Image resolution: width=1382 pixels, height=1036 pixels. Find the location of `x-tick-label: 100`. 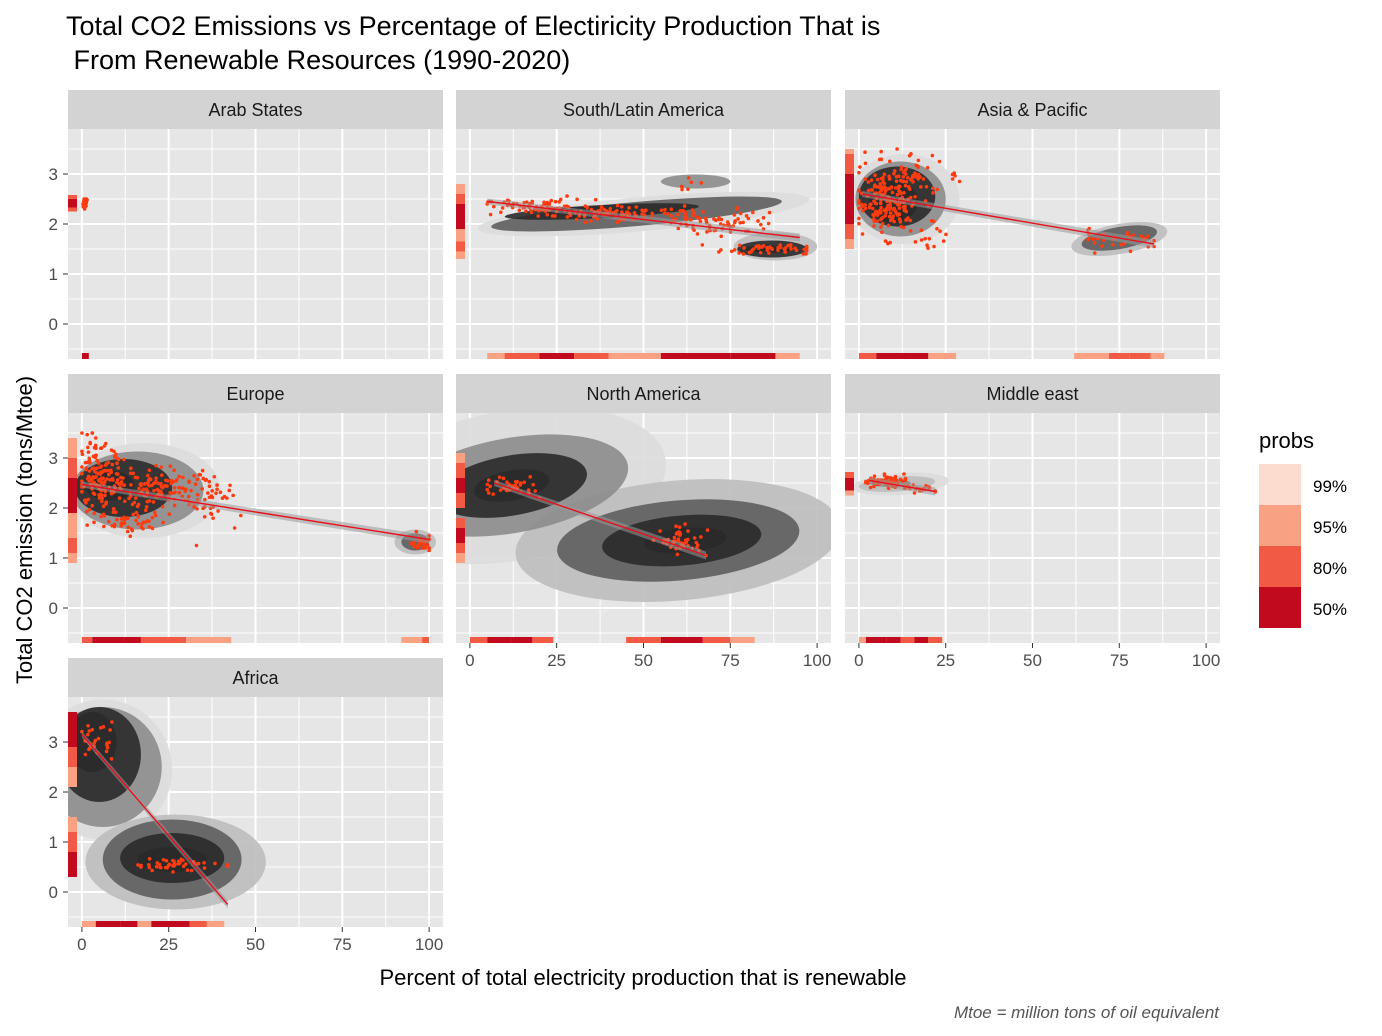

x-tick-label: 100 is located at coordinates (1206, 660).